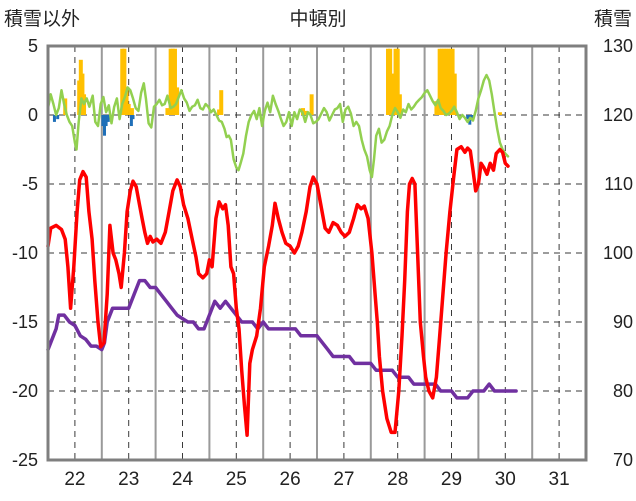 This screenshot has height=501, width=636. I want to click on right-y-tick-label: 100, so click(618, 253).